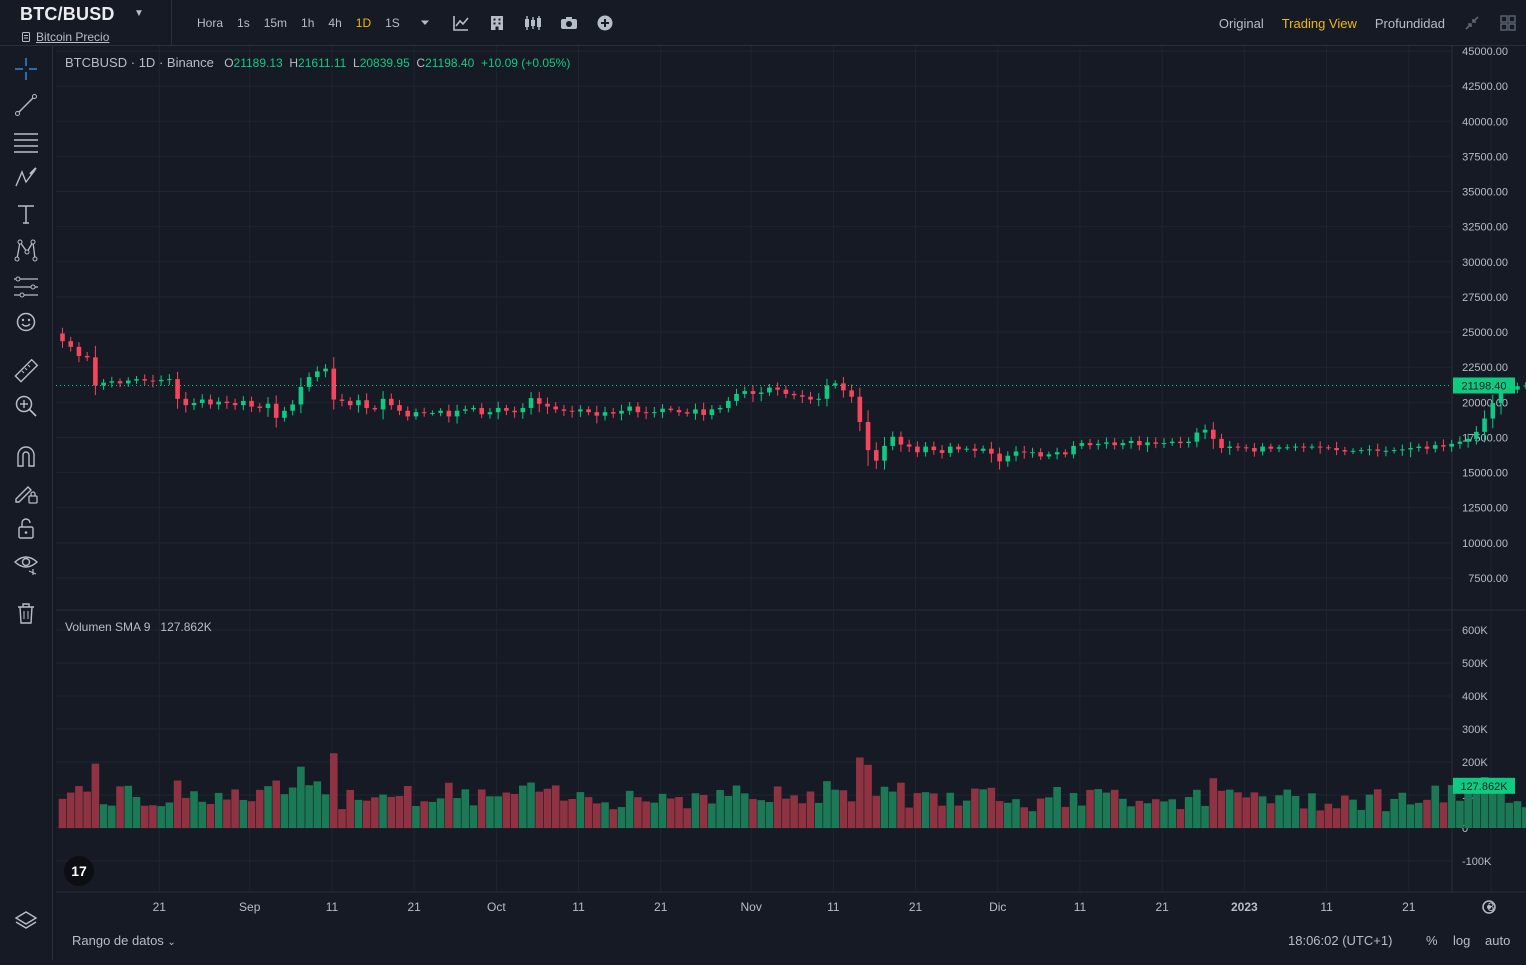 The width and height of the screenshot is (1526, 965). What do you see at coordinates (67, 14) in the screenshot?
I see `symbol-pair: BTC/BUSD` at bounding box center [67, 14].